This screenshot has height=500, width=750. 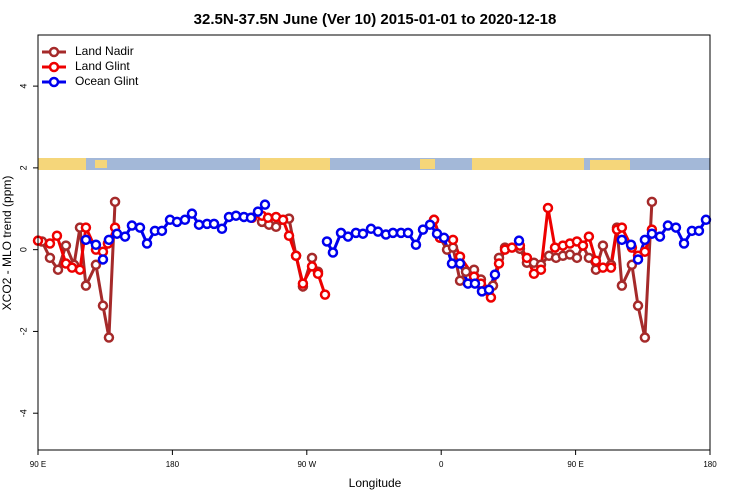 What do you see at coordinates (102, 66) in the screenshot?
I see `legend-label: Land Glint` at bounding box center [102, 66].